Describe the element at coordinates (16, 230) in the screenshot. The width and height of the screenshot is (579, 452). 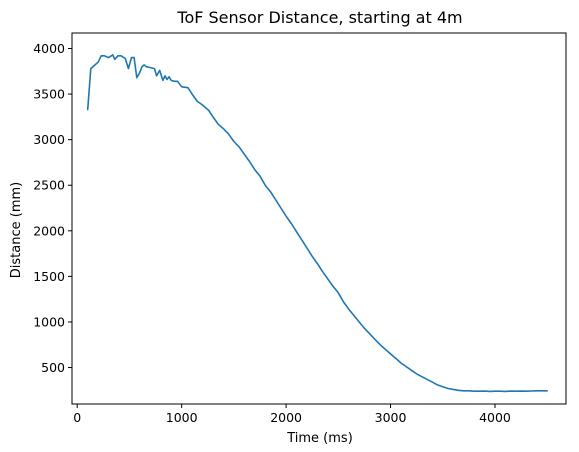
I see `y-axis-label: Distance (mm)` at that location.